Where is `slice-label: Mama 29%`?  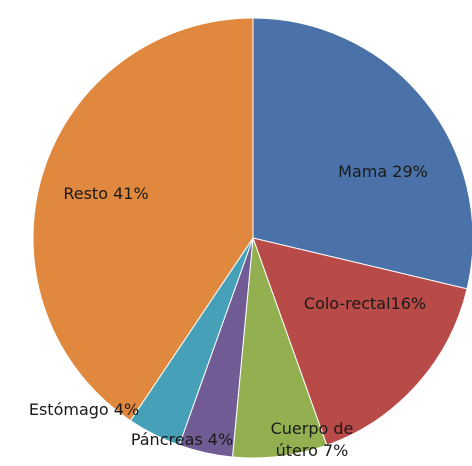
slice-label: Mama 29% is located at coordinates (383, 171).